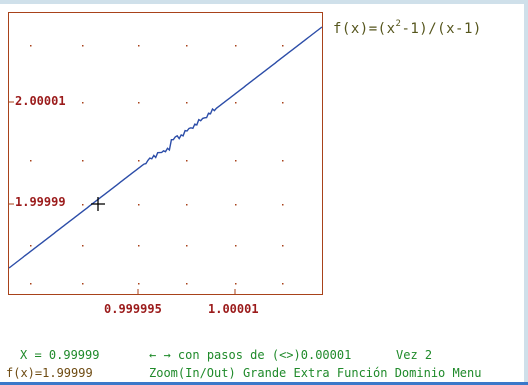 The width and height of the screenshot is (528, 385). What do you see at coordinates (133, 309) in the screenshot?
I see `x-tick-label-left: 0.999995` at bounding box center [133, 309].